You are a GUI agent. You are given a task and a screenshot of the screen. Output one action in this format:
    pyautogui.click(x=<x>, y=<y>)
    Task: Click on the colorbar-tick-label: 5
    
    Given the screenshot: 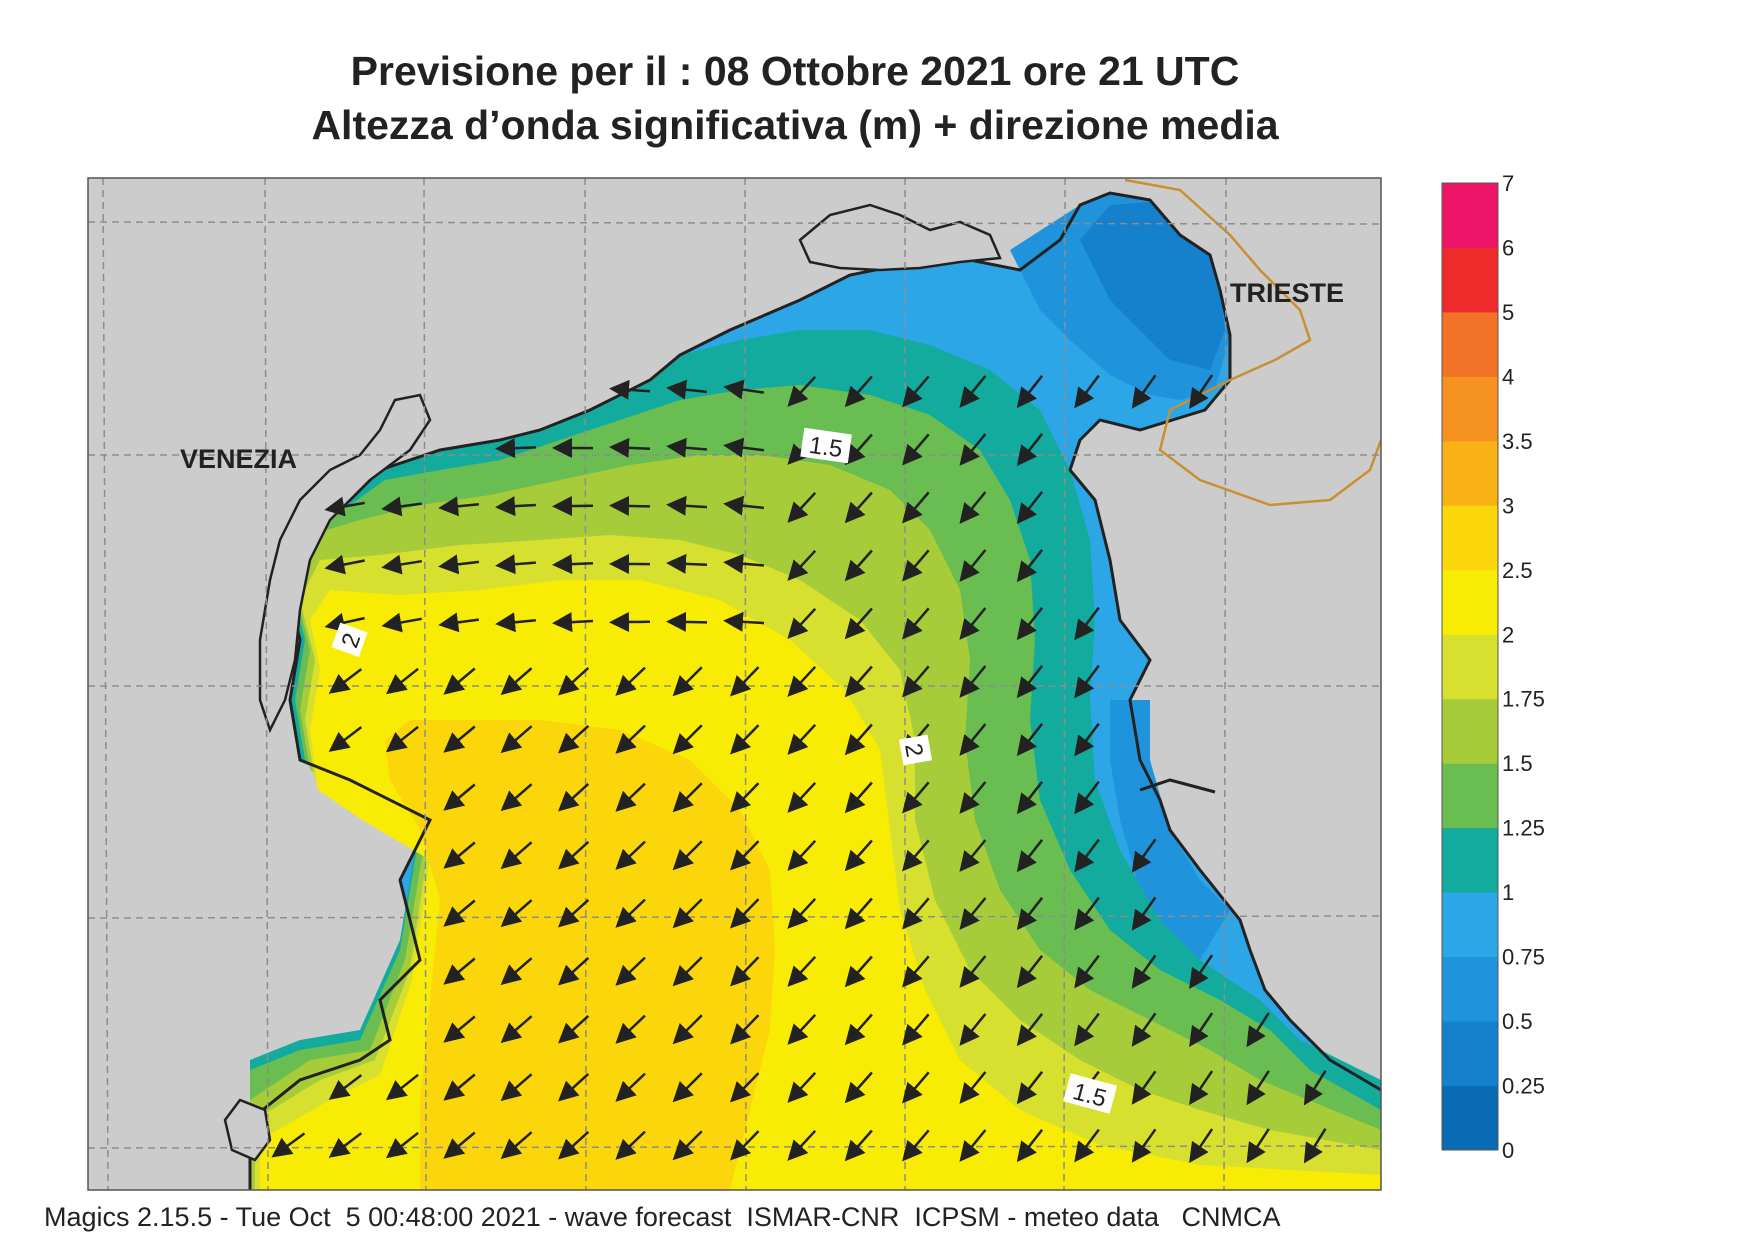 What is the action you would take?
    pyautogui.click(x=1508, y=312)
    